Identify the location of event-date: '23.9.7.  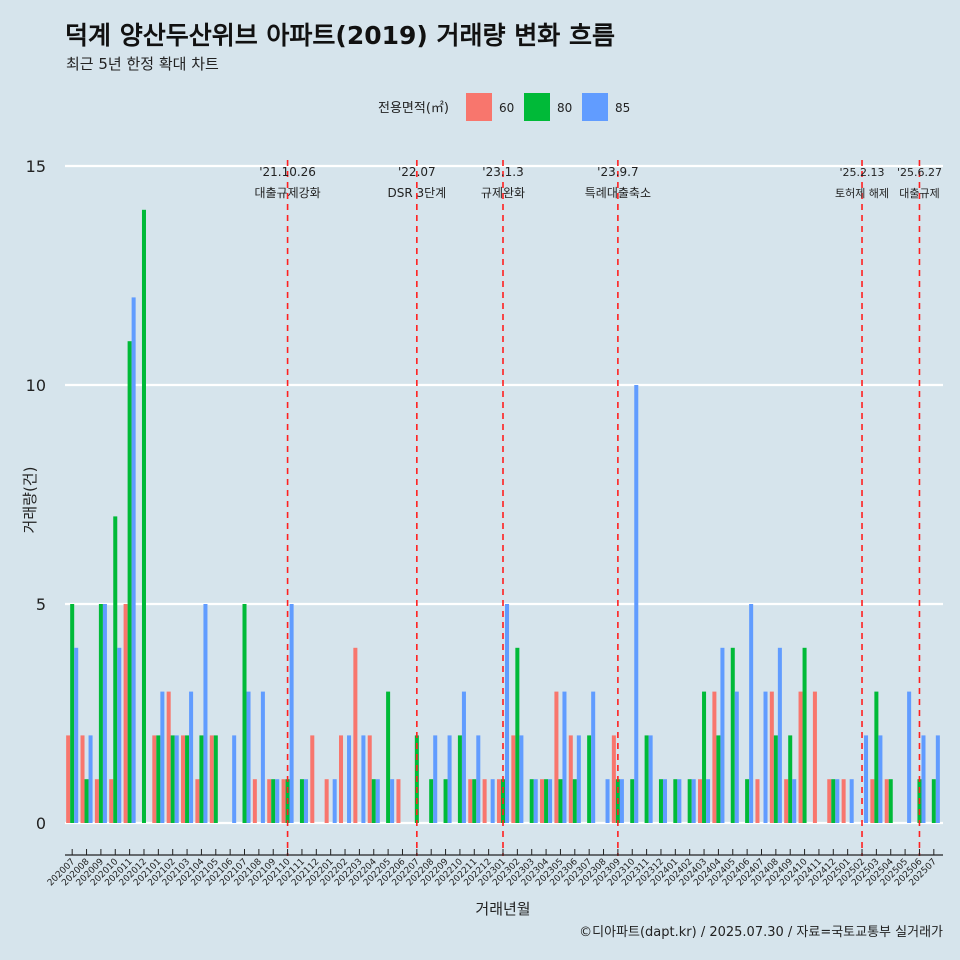
(617, 172).